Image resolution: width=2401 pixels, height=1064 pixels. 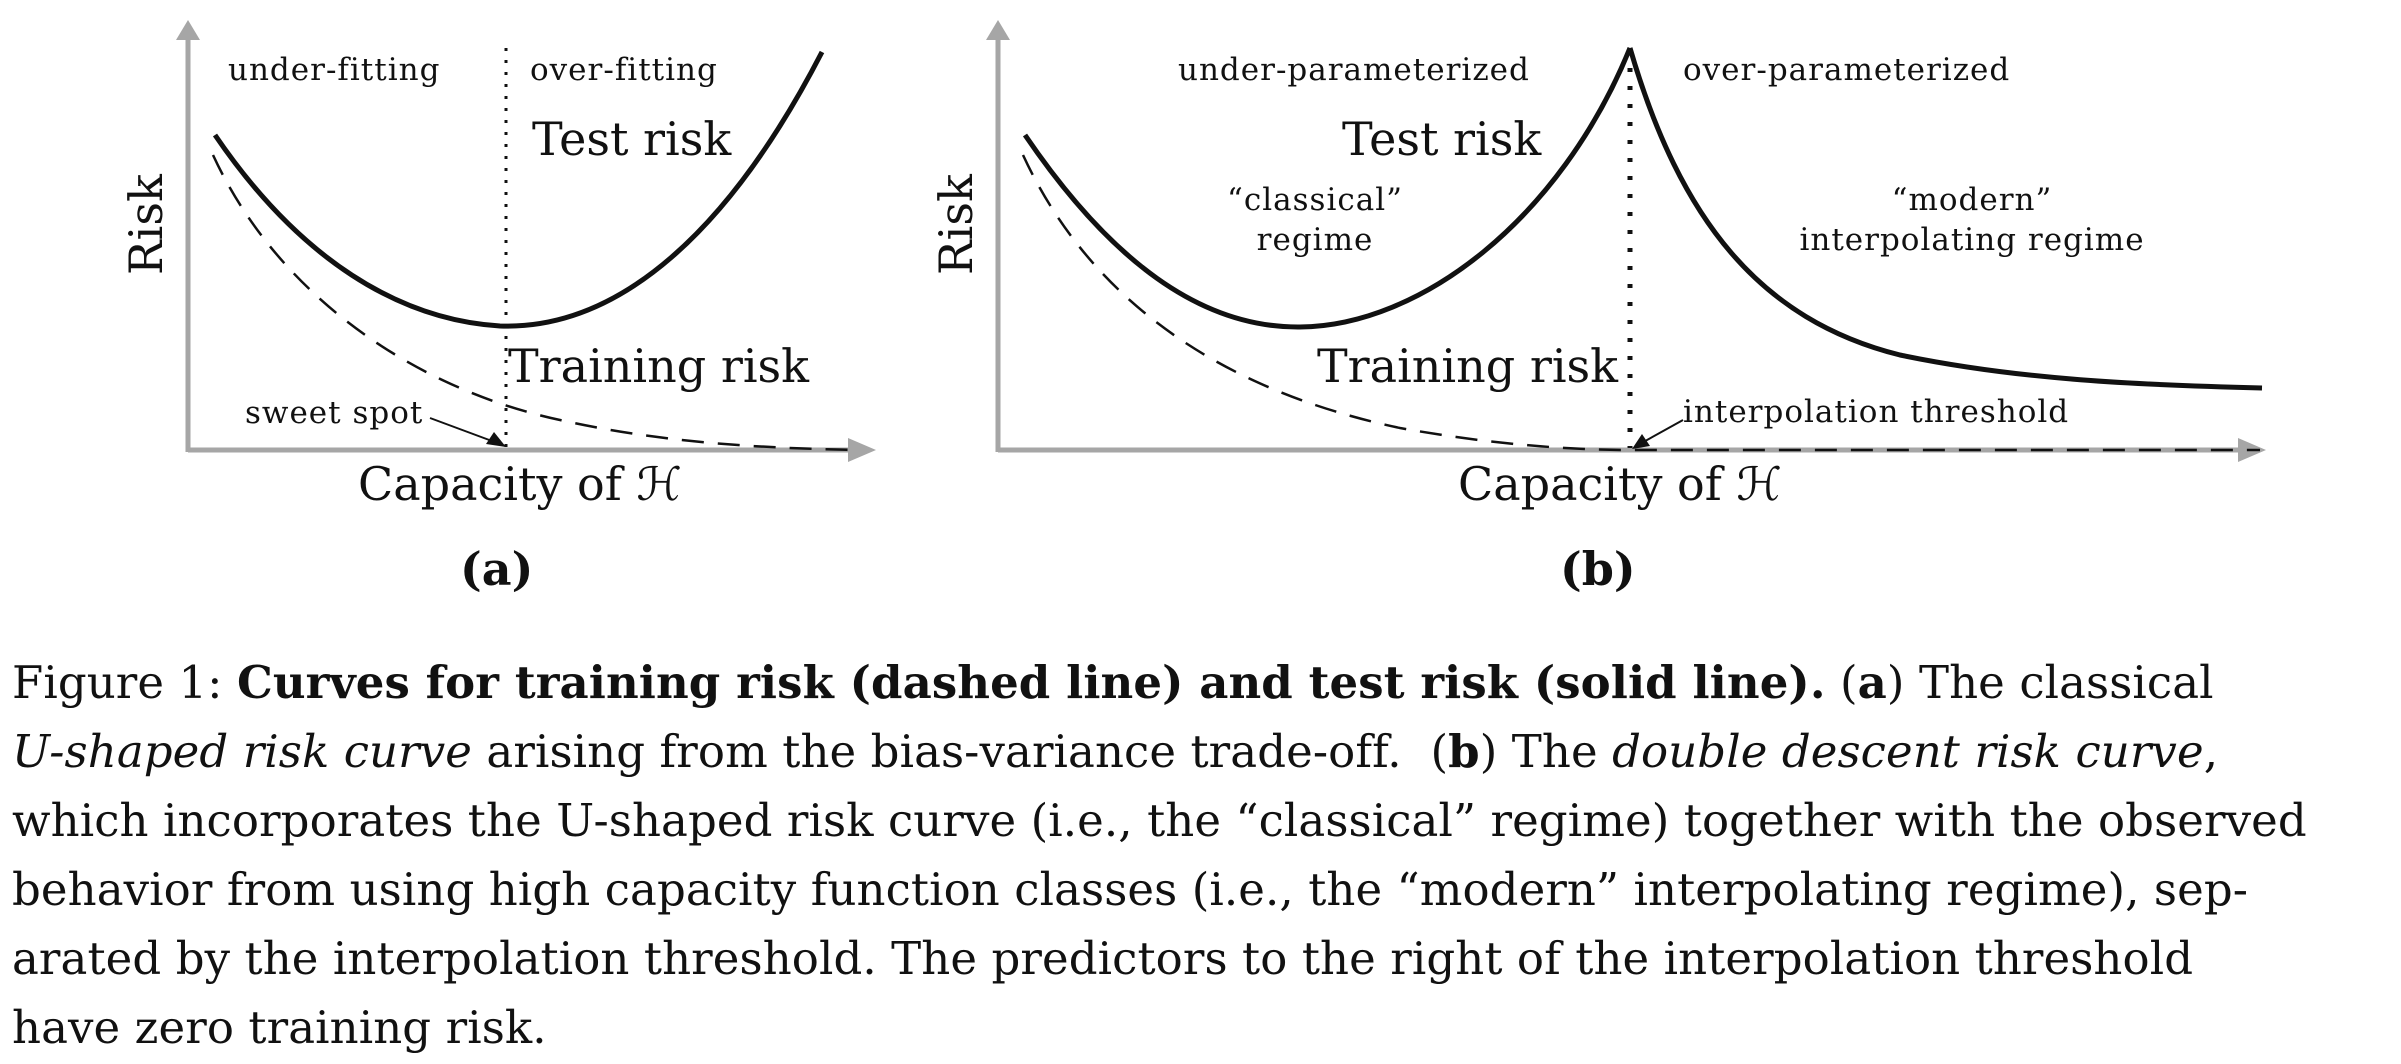 I want to click on y-axis-a-arrowhead, so click(x=188, y=30).